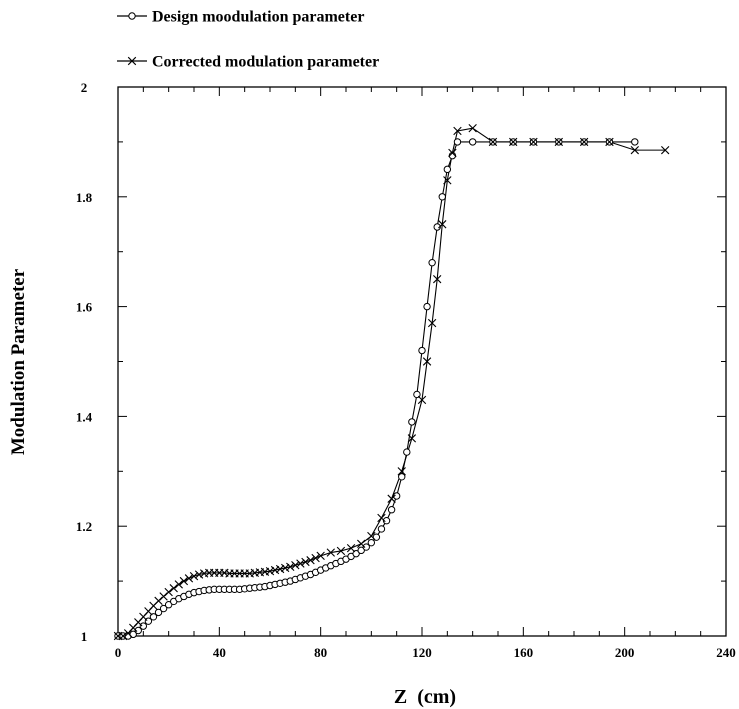  I want to click on y-tick-label: 1.2, so click(84, 526).